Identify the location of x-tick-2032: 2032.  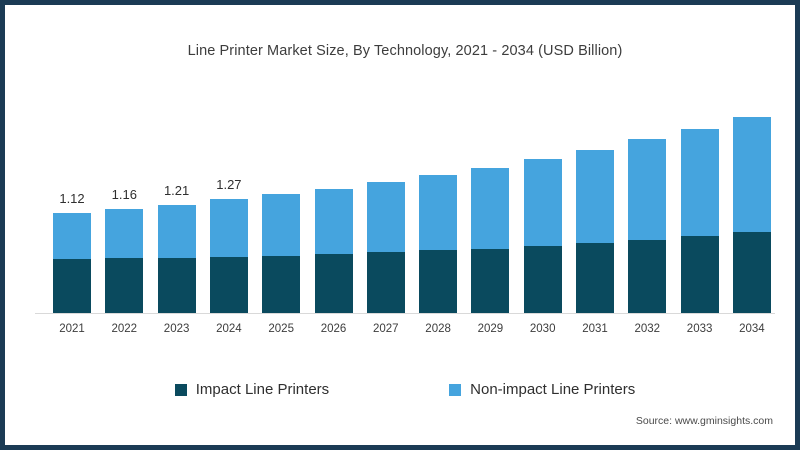
(647, 329).